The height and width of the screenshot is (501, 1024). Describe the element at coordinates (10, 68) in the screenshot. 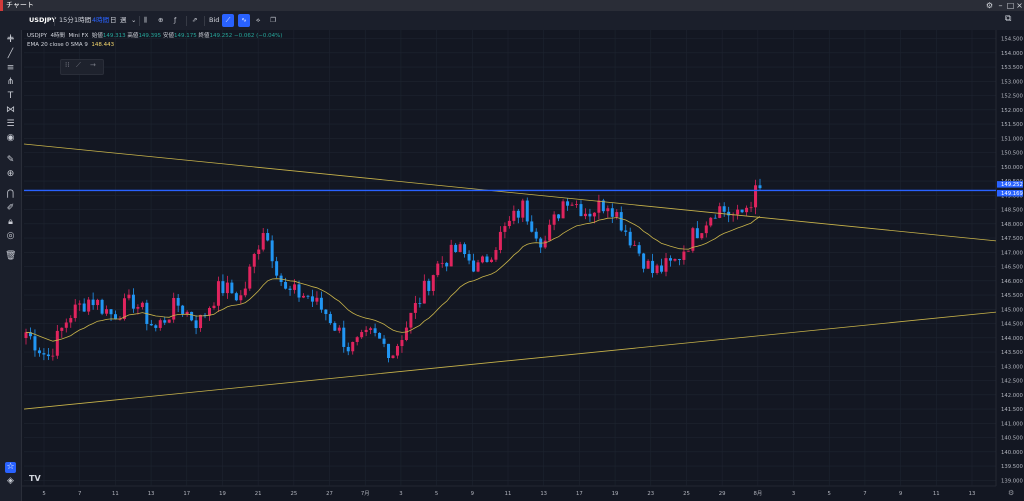

I see `horizontal-lines-icon: ≡` at that location.